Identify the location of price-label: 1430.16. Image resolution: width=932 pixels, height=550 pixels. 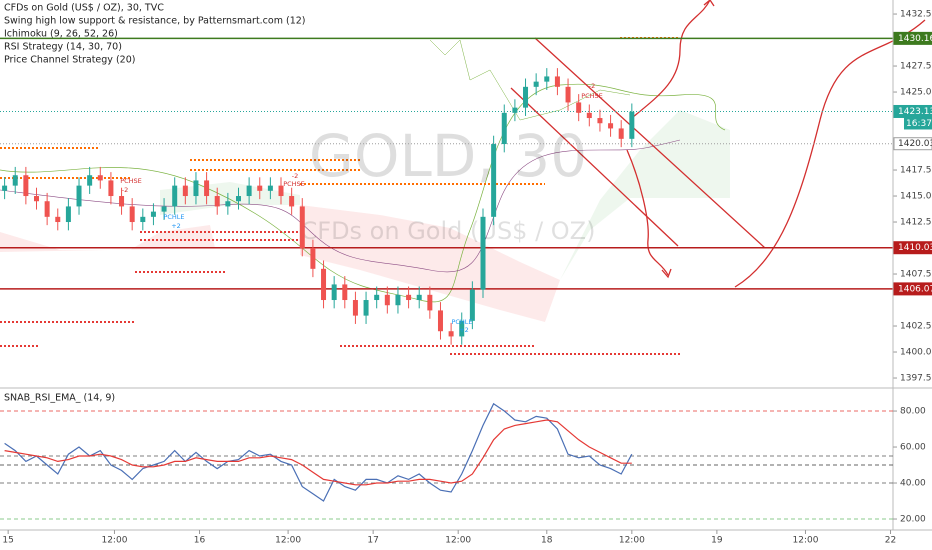
(915, 39).